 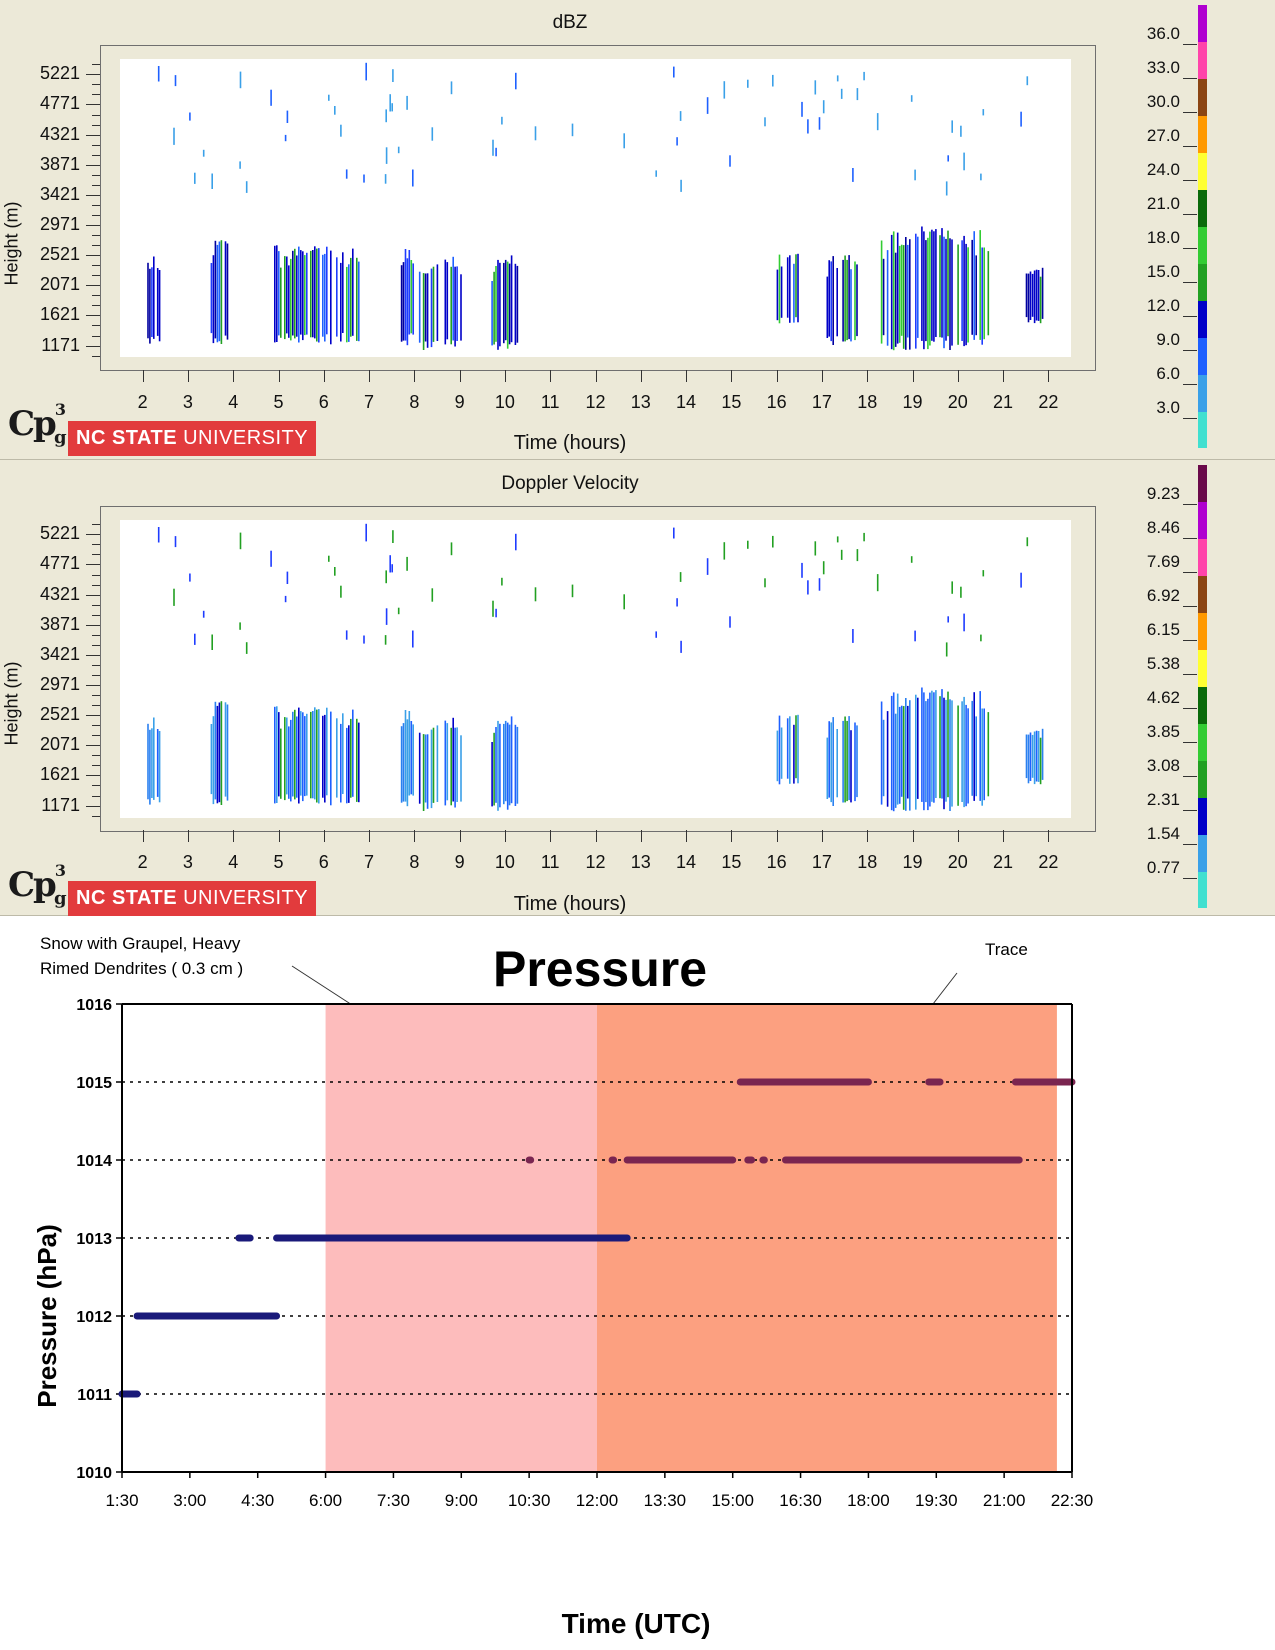 What do you see at coordinates (192, 898) in the screenshot?
I see `ncsu-logo: NC STATE UNIVERSITY` at bounding box center [192, 898].